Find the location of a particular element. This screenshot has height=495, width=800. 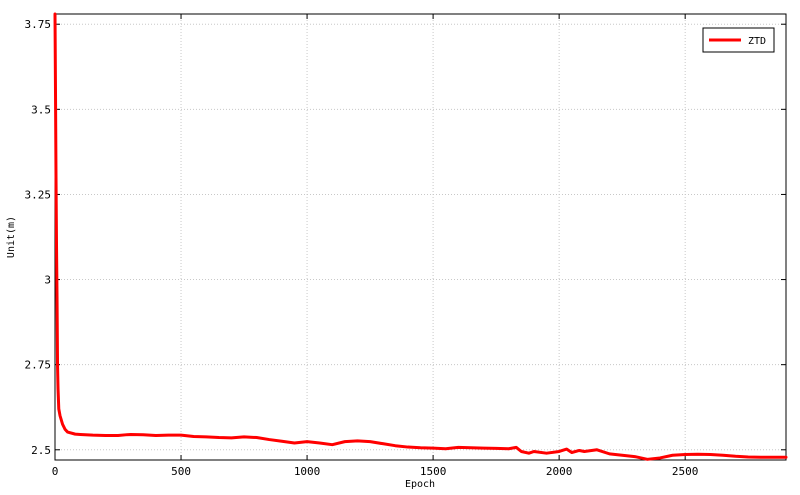

y-tick-label: 3.75 is located at coordinates (38, 24).